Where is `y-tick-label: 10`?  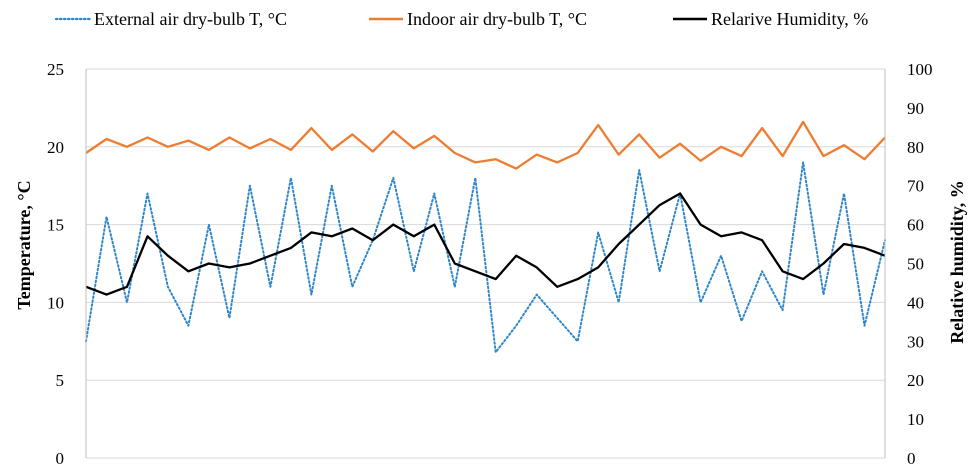
y-tick-label: 10 is located at coordinates (55, 302).